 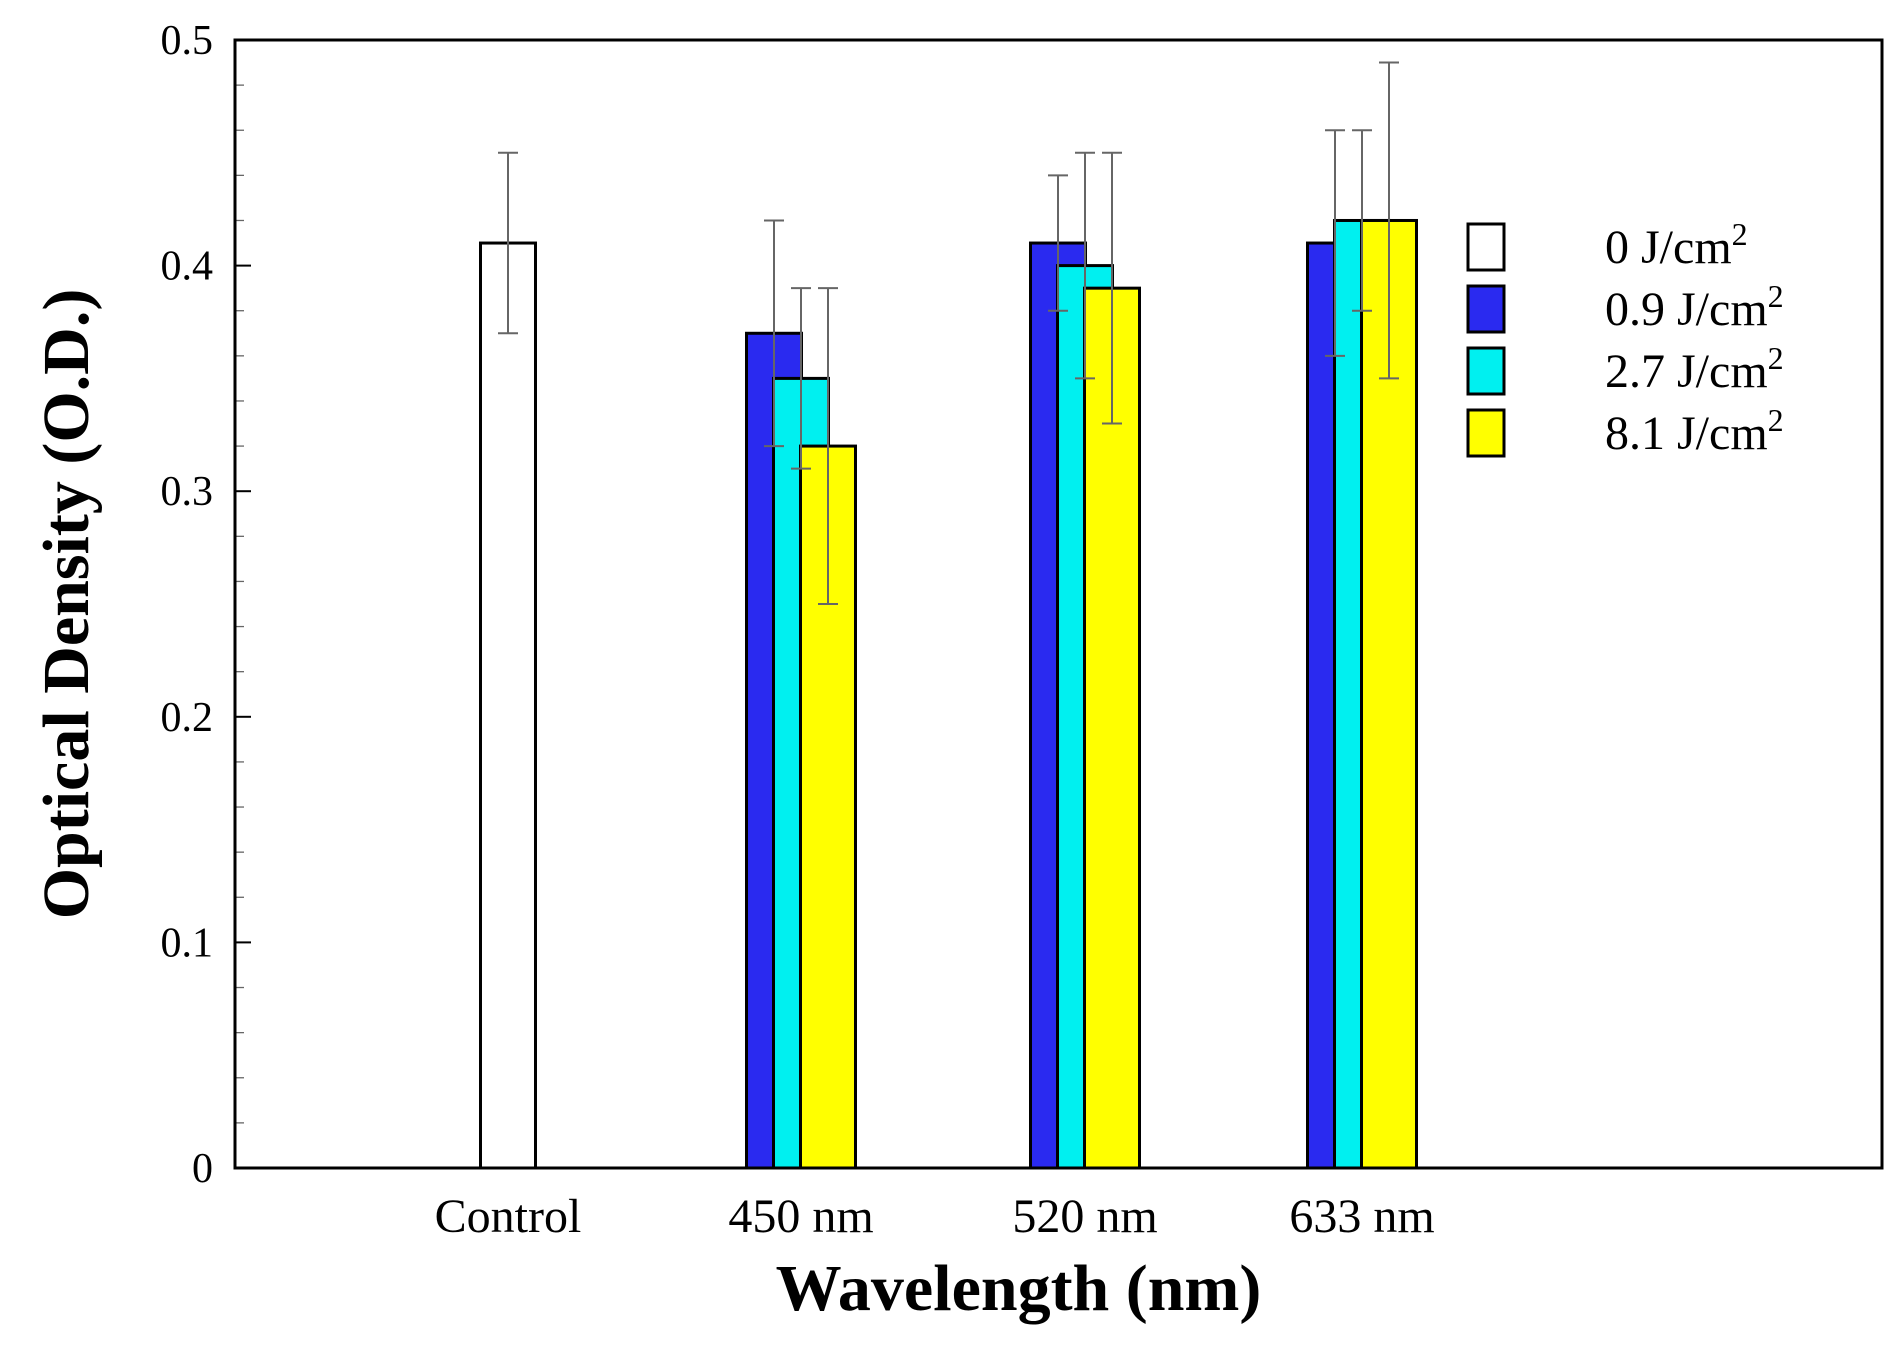 What do you see at coordinates (187, 267) in the screenshot?
I see `y-tick-label: 0.4` at bounding box center [187, 267].